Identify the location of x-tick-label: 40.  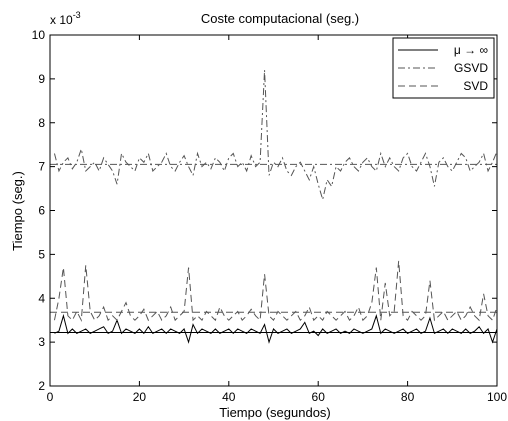
(229, 397).